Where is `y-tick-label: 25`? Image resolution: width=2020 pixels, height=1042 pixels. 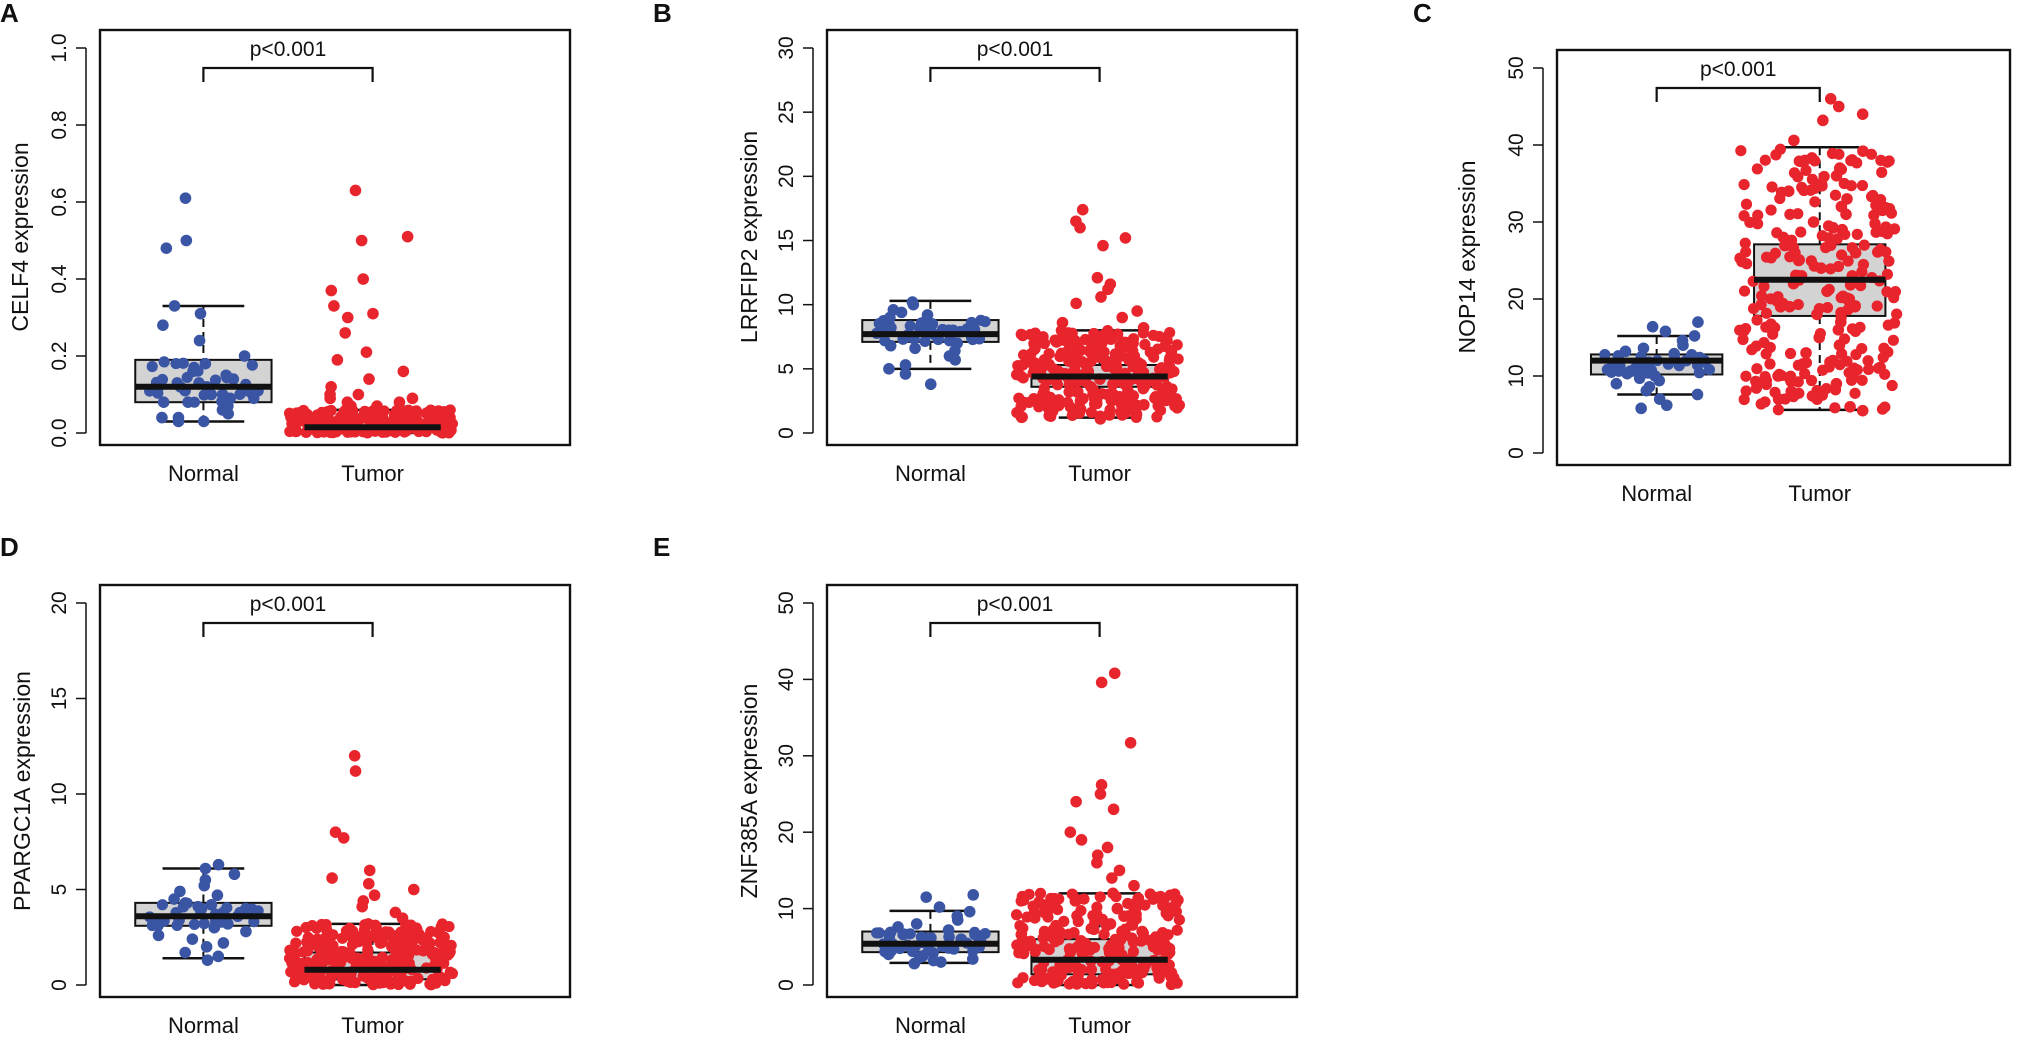
y-tick-label: 25 is located at coordinates (786, 111).